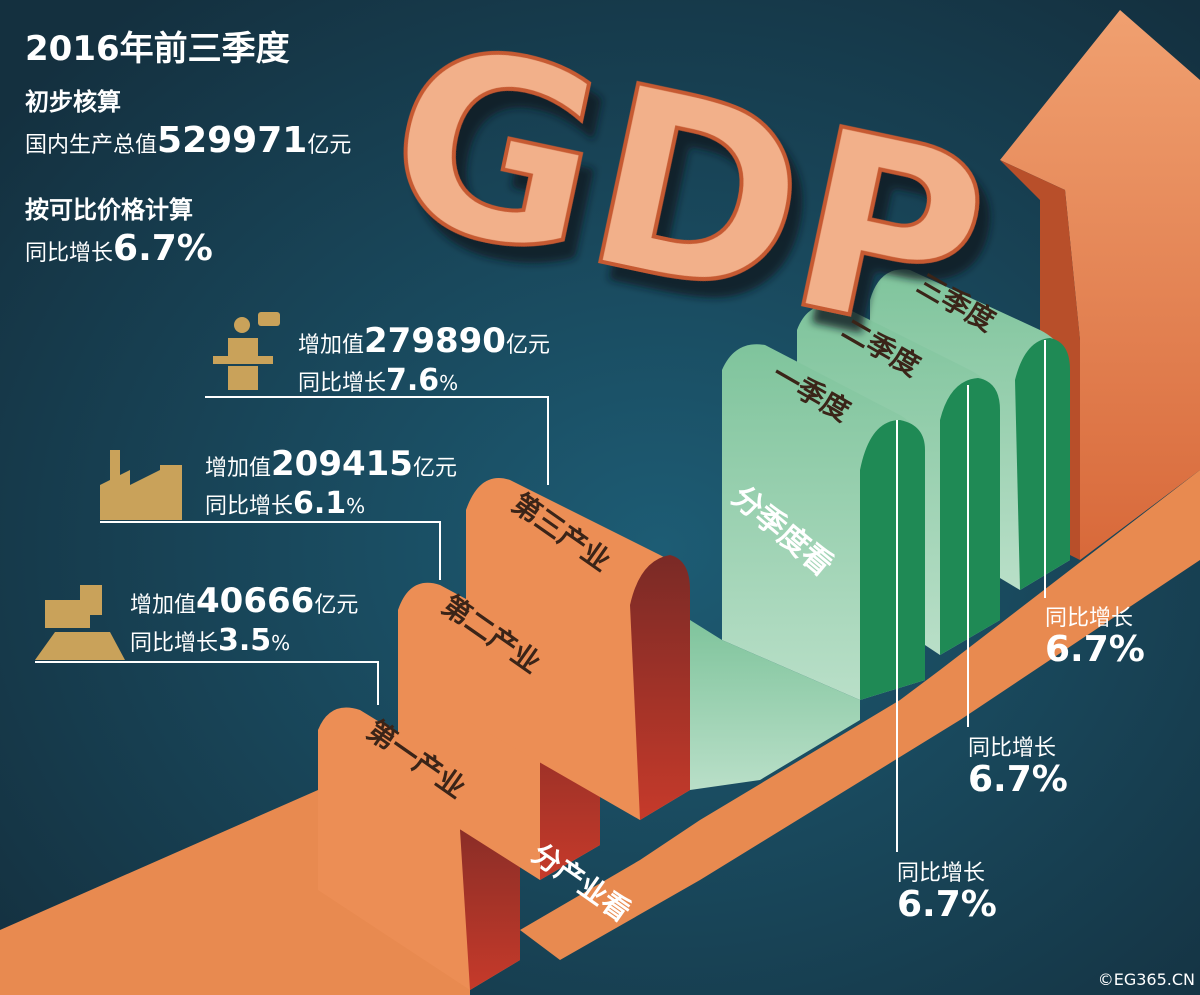 The height and width of the screenshot is (995, 1200). Describe the element at coordinates (435, 341) in the screenshot. I see `added-value: 279890` at that location.